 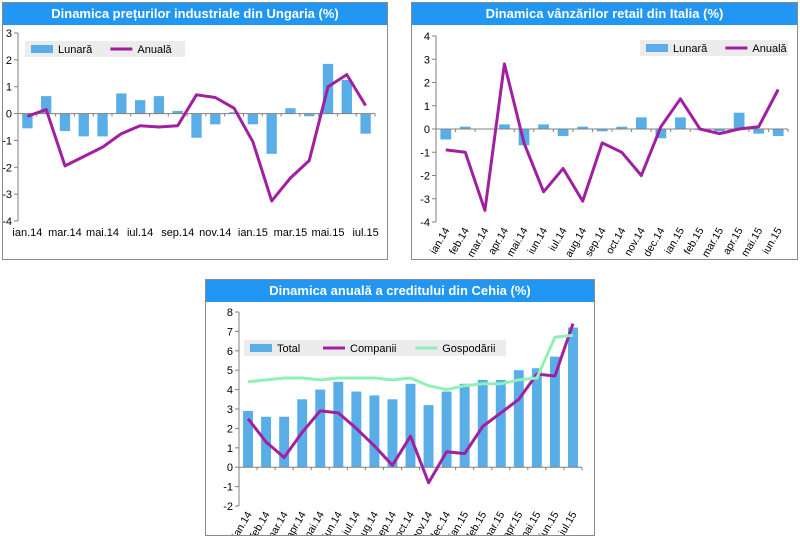 What do you see at coordinates (690, 49) in the screenshot?
I see `legend-label: Lunară` at bounding box center [690, 49].